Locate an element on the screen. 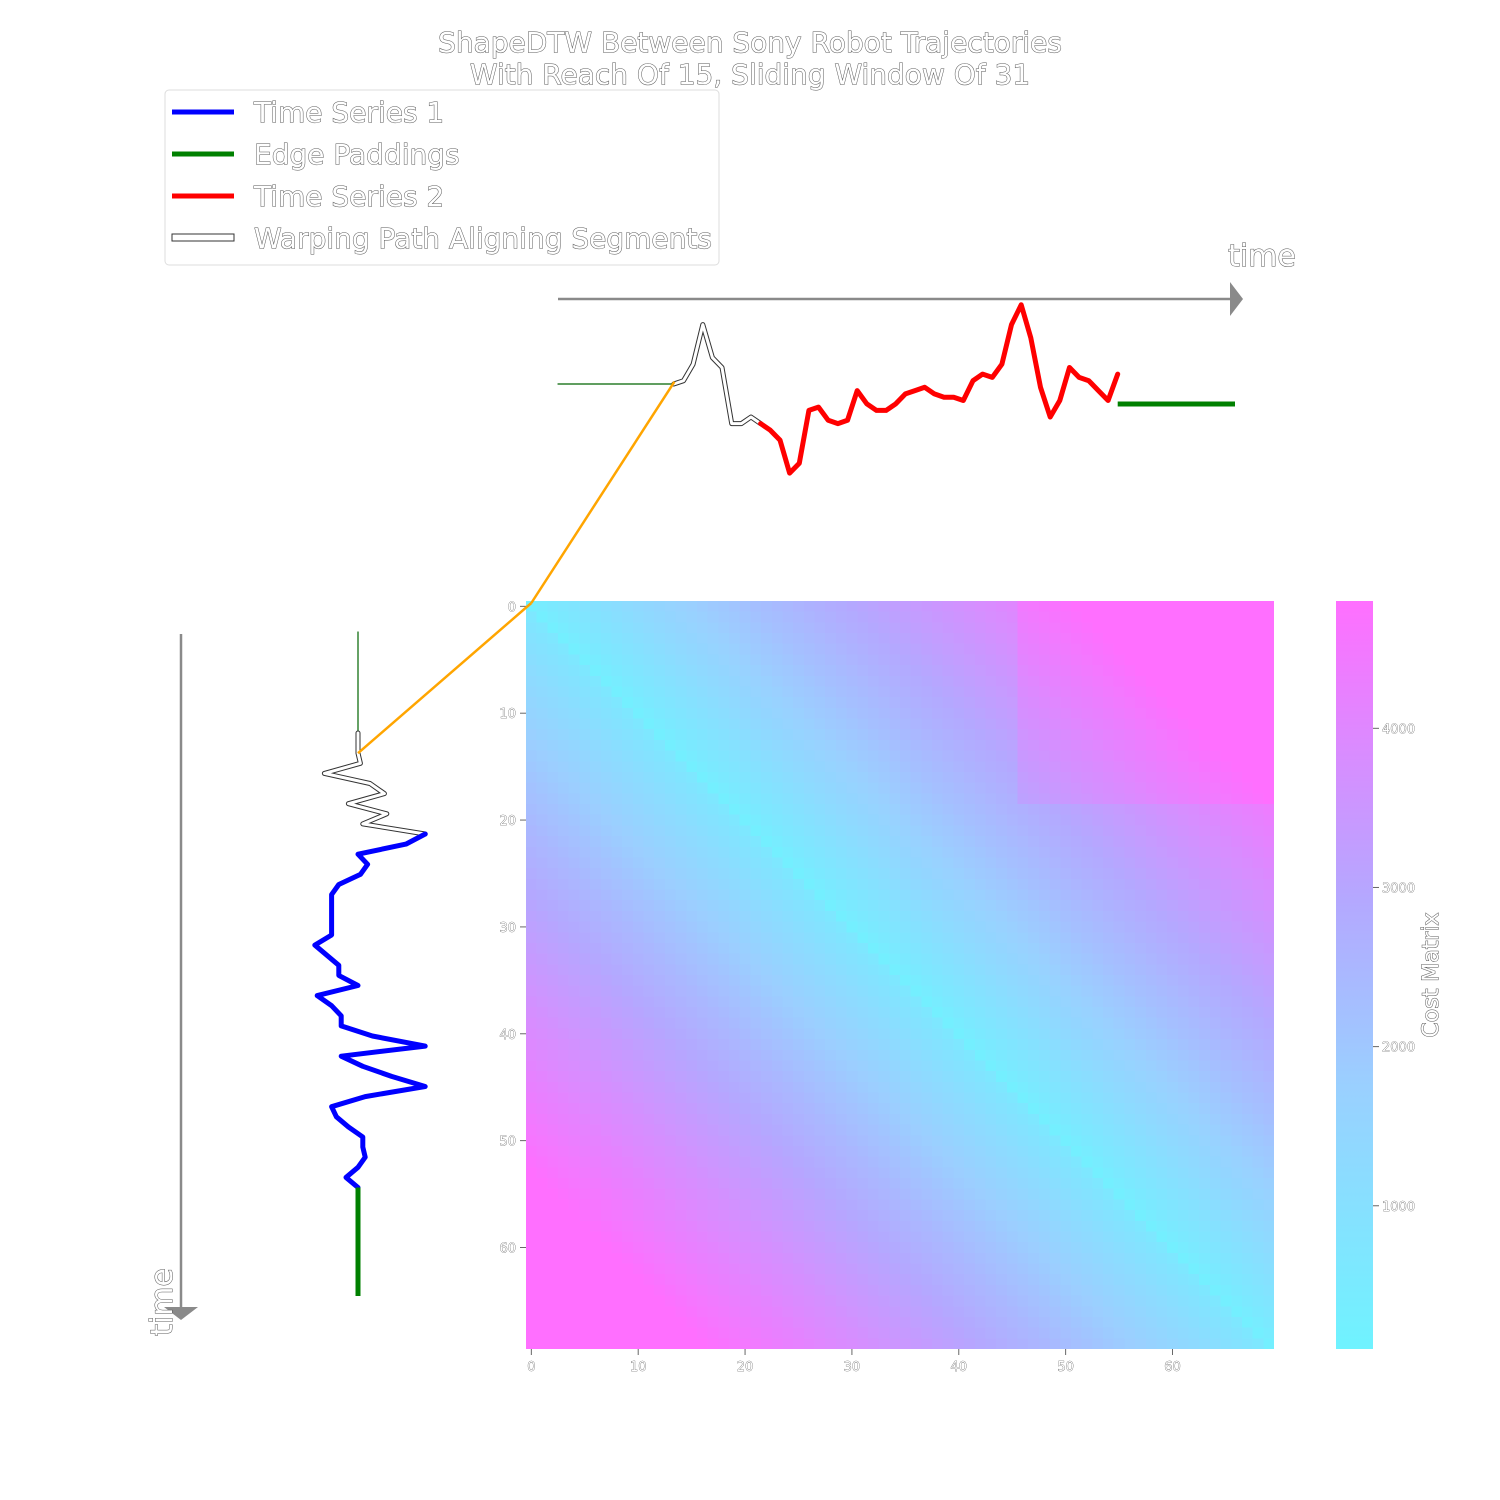 This screenshot has width=1500, height=1500. colorbar-label: Cost Matrix is located at coordinates (1431, 974).